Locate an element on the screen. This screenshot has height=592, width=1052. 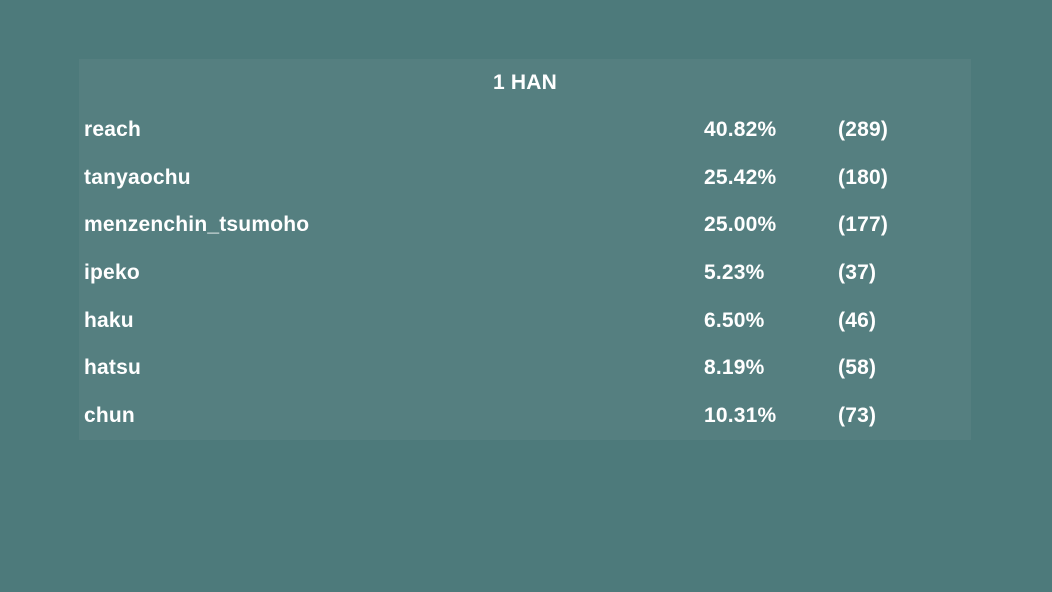
stat-row-tanyaochu: tanyaochu 25.42% (180) is located at coordinates (525, 190).